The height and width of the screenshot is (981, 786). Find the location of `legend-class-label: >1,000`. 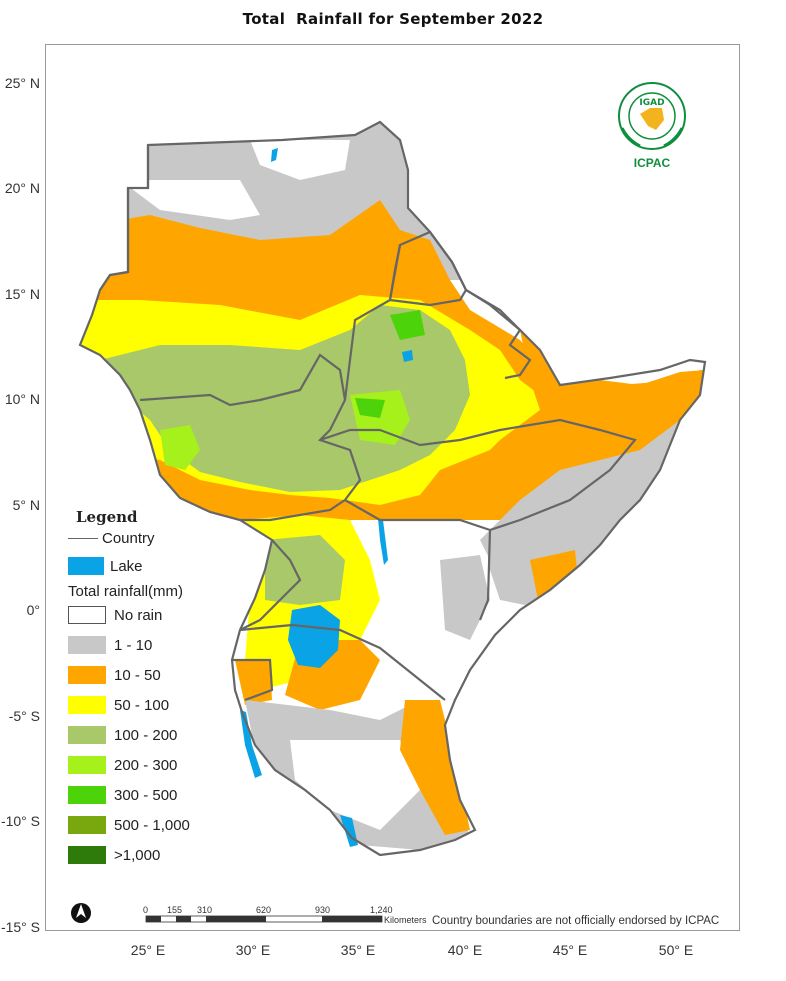

legend-class-label: >1,000 is located at coordinates (137, 855).